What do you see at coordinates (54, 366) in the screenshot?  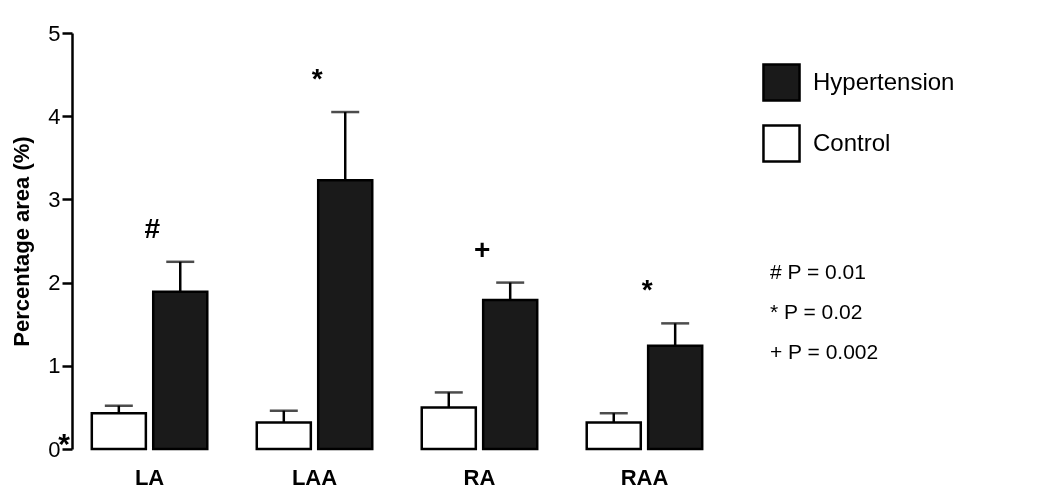 I see `y-tick-label: 1` at bounding box center [54, 366].